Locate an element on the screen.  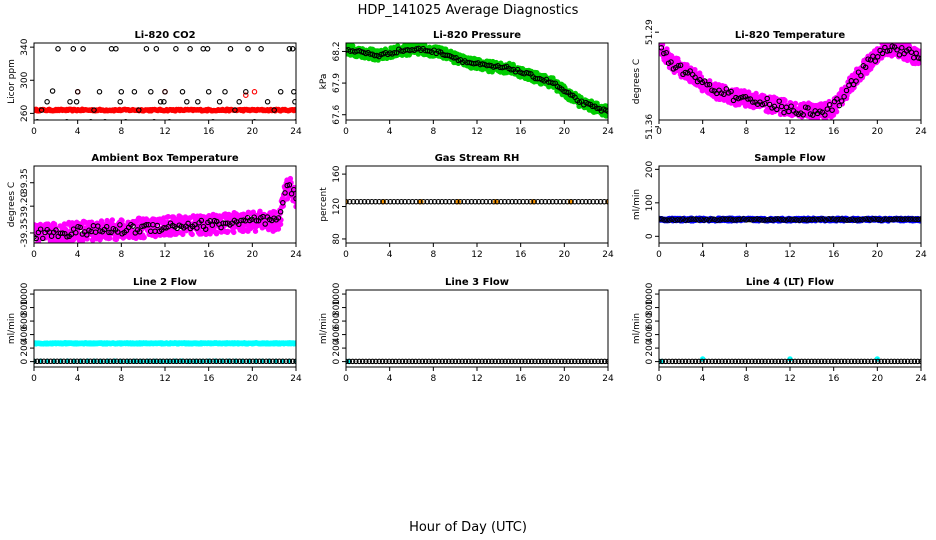
panel-title: Line 3 Flow is located at coordinates (477, 282).